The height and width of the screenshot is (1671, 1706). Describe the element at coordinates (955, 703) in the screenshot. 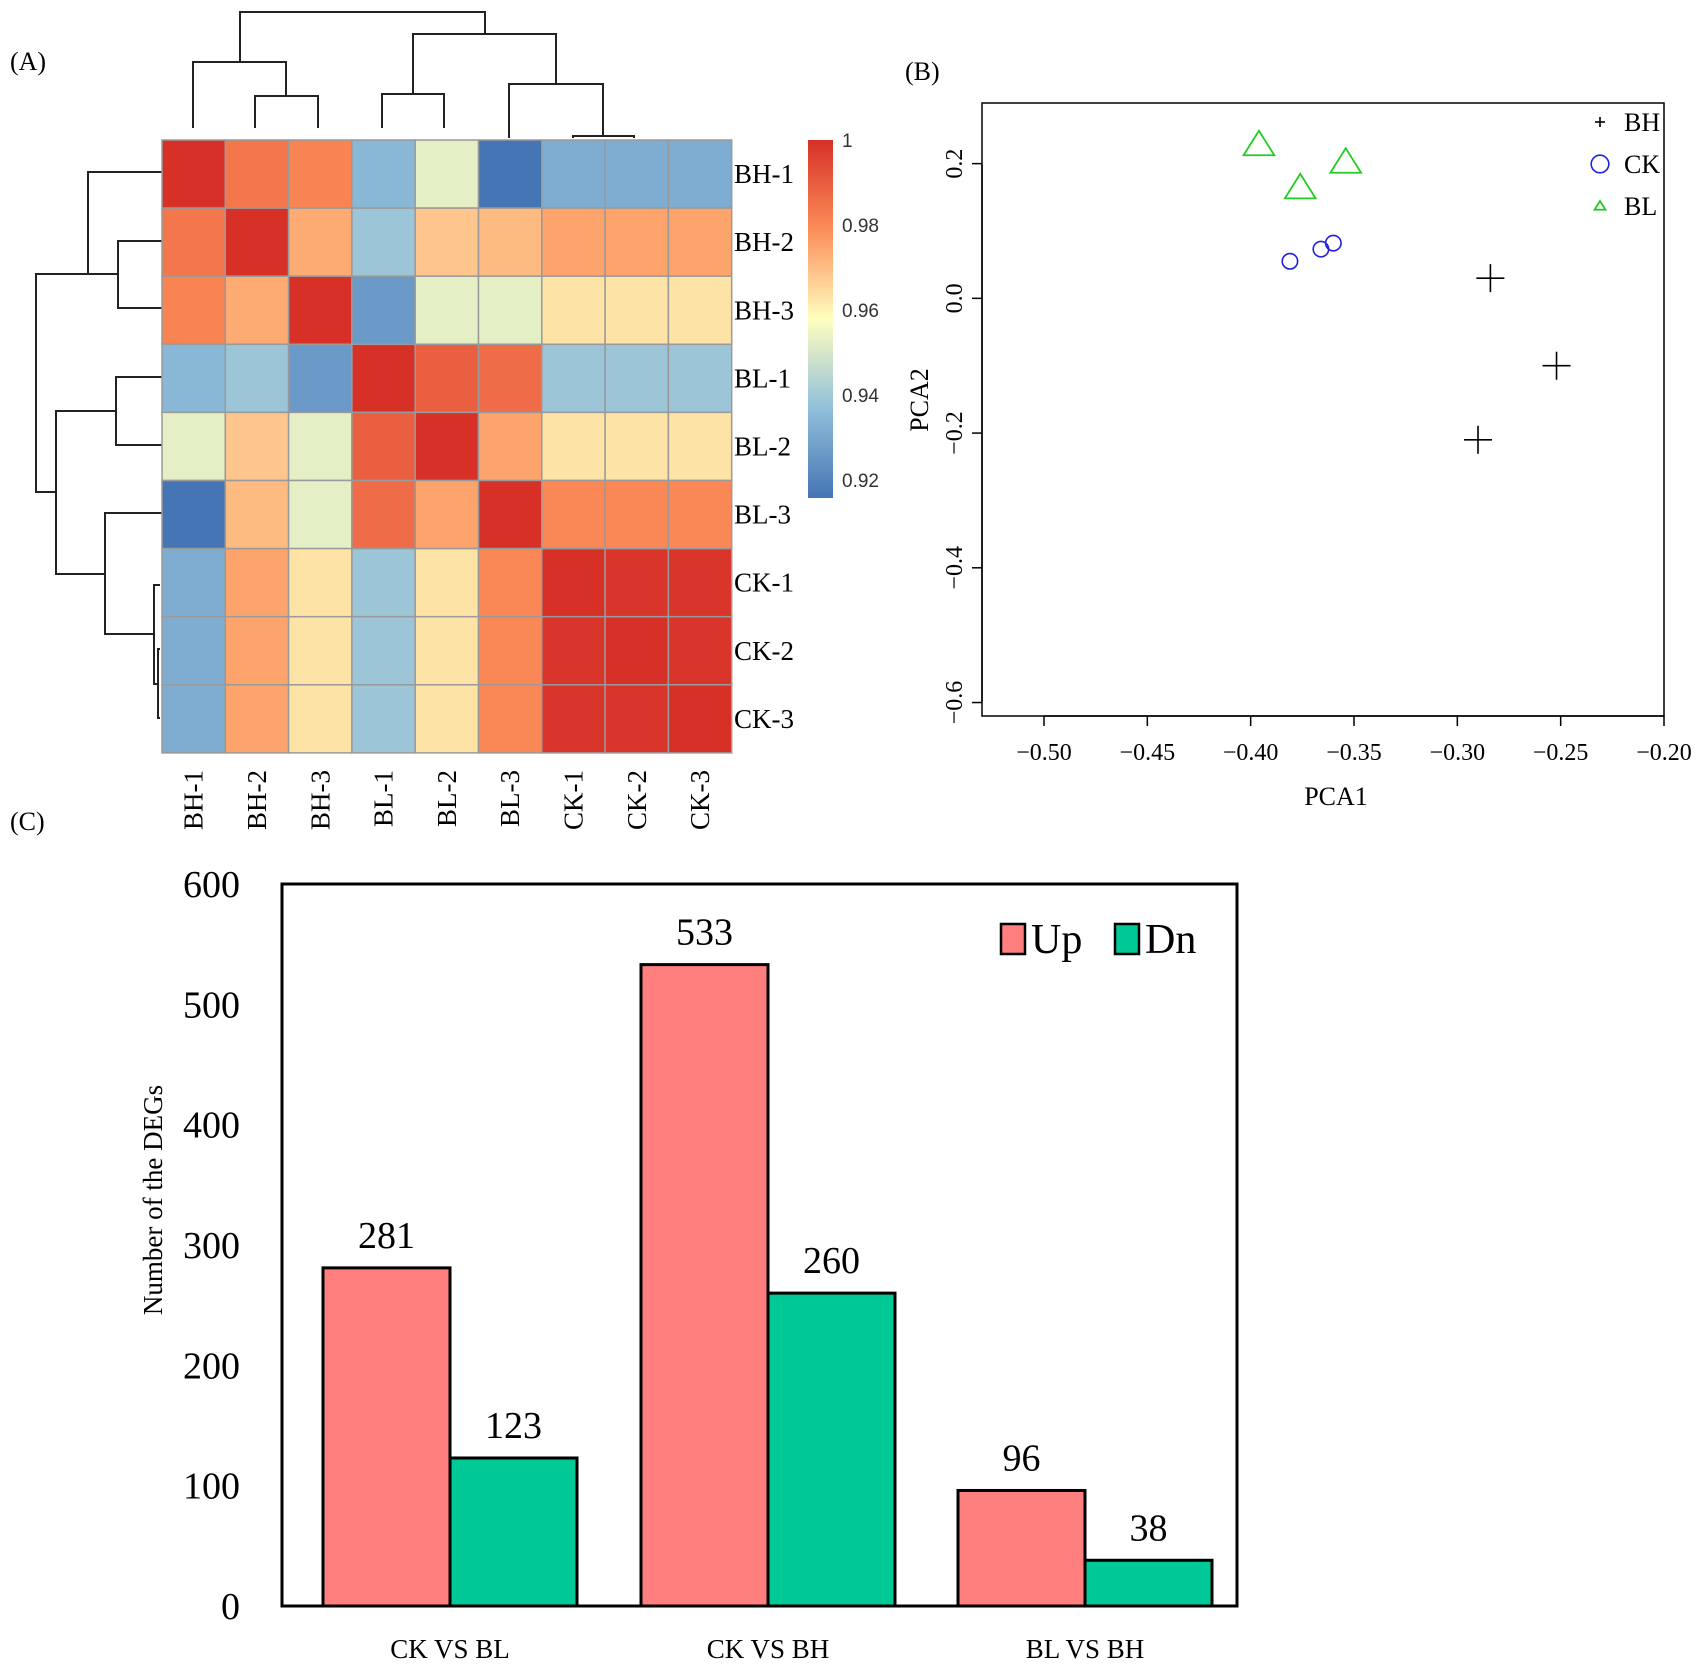

I see `pca-y-tick-label: −0.6` at that location.